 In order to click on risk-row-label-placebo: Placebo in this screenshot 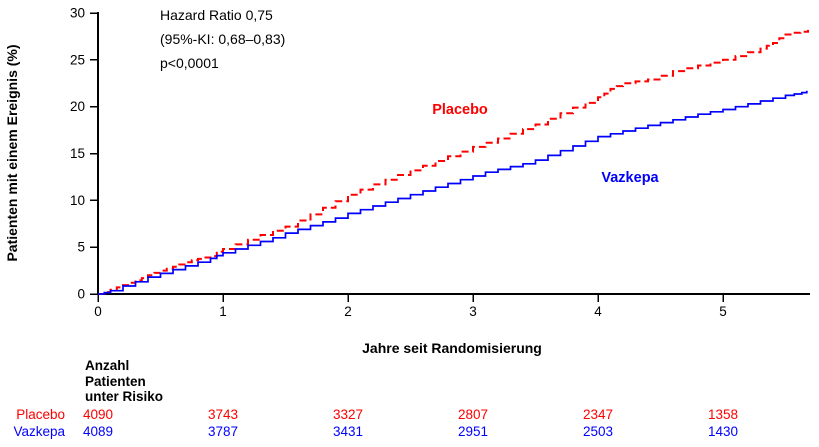, I will do `click(40, 414)`.